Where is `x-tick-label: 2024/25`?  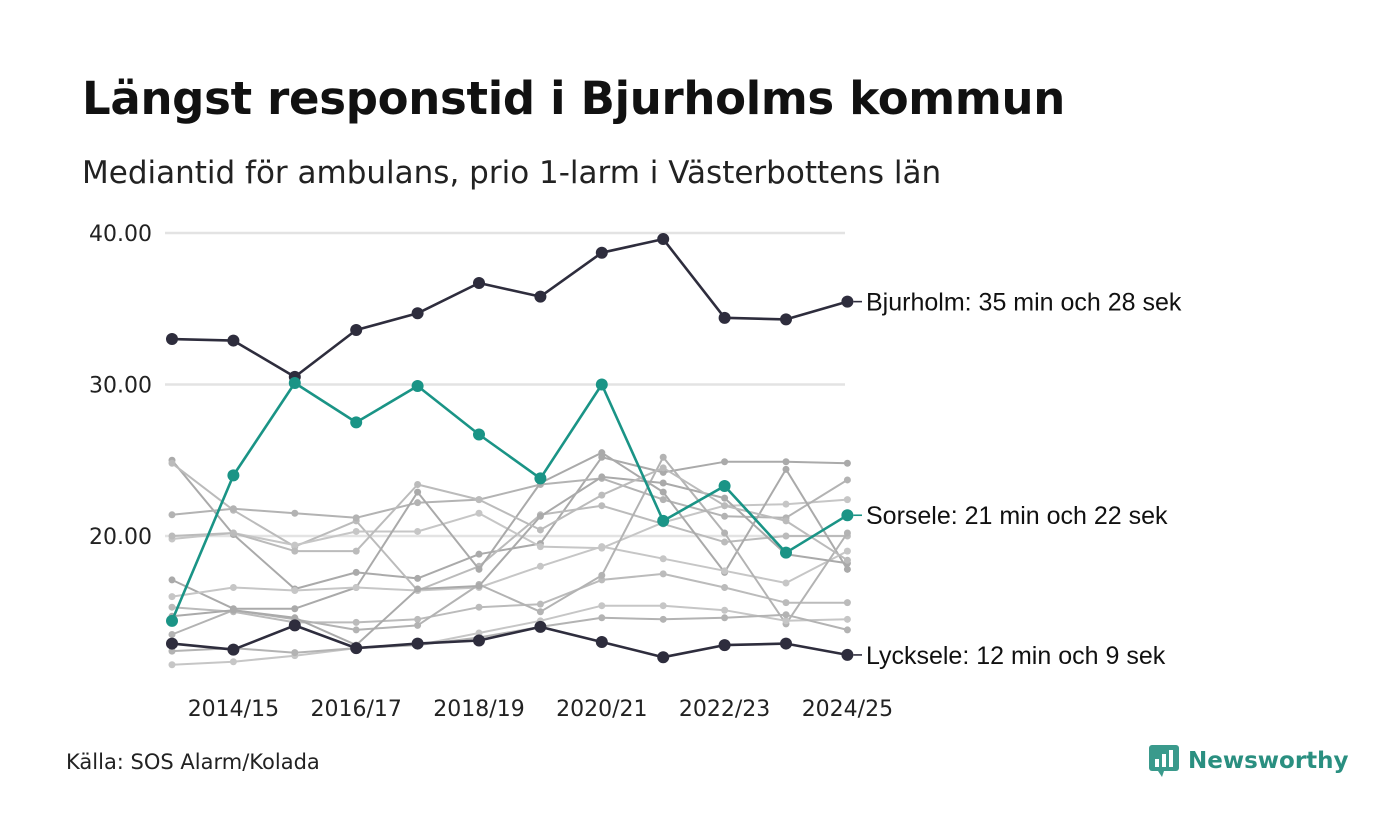
x-tick-label: 2024/25 is located at coordinates (847, 709).